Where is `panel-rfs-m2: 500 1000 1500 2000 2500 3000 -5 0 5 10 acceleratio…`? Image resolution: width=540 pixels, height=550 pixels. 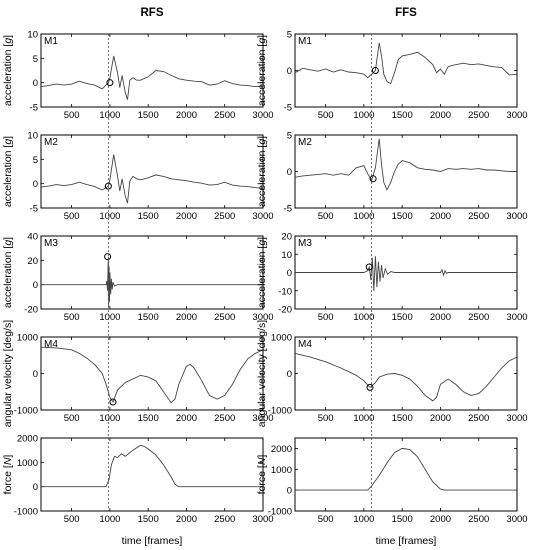
panel-rfs-m2: 500 1000 1500 2000 2500 3000 -5 0 5 10 acceleratio… is located at coordinates (138, 177).